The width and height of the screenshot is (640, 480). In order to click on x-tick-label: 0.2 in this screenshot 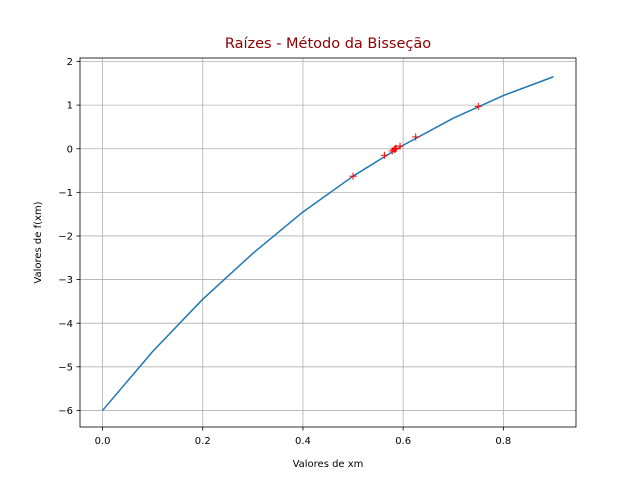, I will do `click(203, 441)`.